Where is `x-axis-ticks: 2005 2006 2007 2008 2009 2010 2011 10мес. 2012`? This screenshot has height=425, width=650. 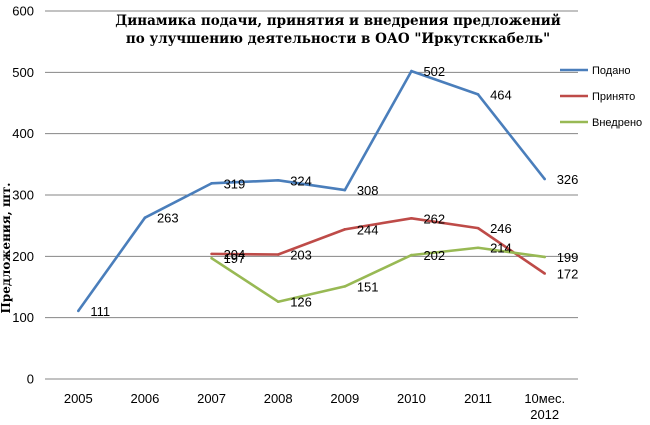 x-axis-ticks: 2005 2006 2007 2008 2009 2010 2011 10мес. 2012 is located at coordinates (314, 406).